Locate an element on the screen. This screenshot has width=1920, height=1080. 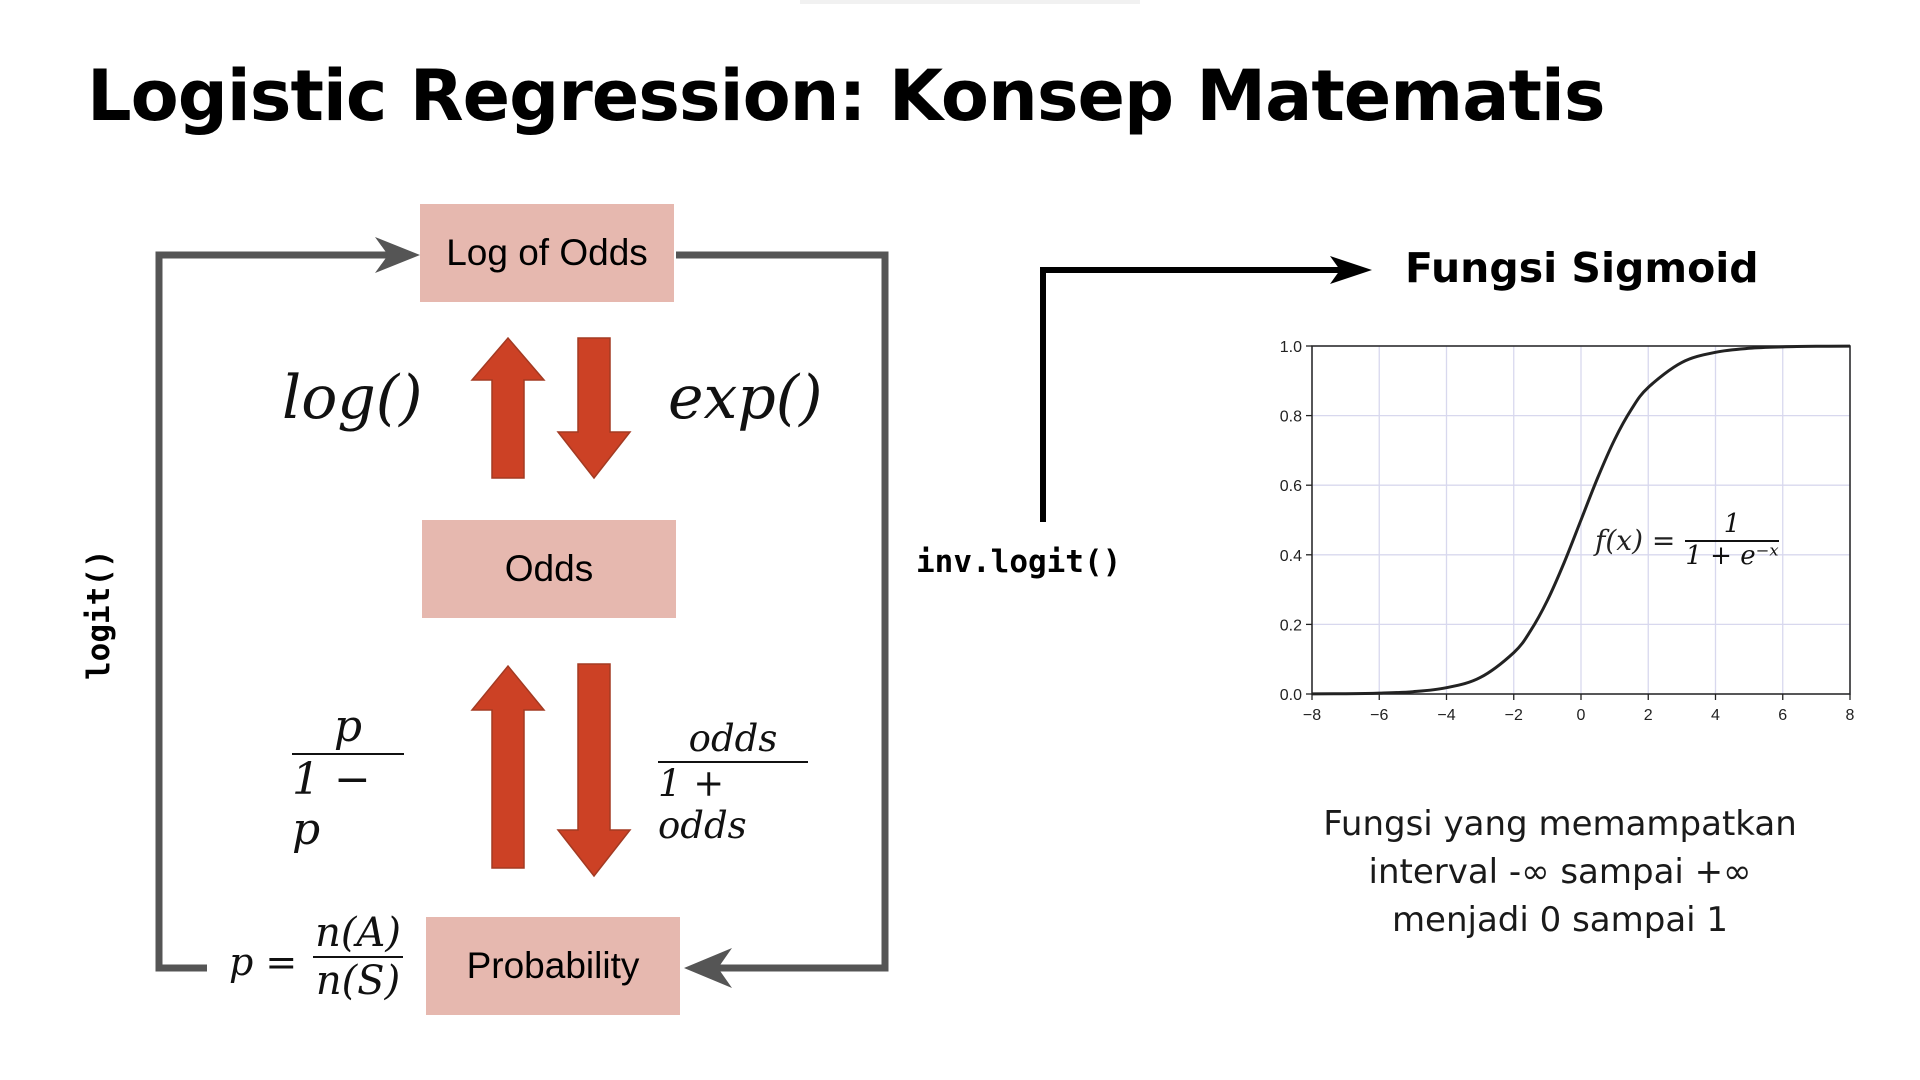
probability-formula: odds 1 + odds is located at coordinates (733, 782).